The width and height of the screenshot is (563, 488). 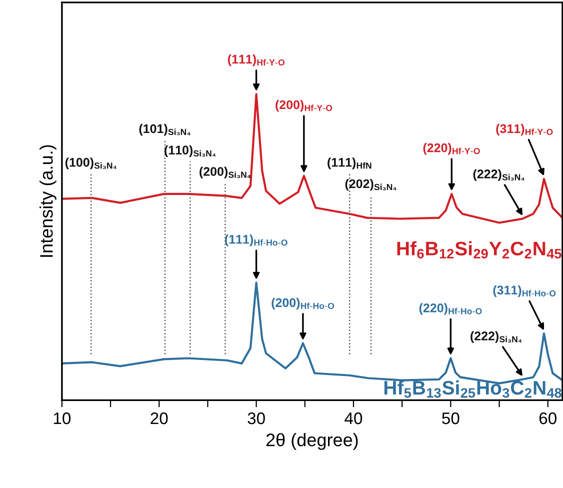 What do you see at coordinates (479, 250) in the screenshot?
I see `text: Hf$_{6}$B$_{12}$Si$_{29}$Y$_{2}$C$_{2}$N$_{45}$` at bounding box center [479, 250].